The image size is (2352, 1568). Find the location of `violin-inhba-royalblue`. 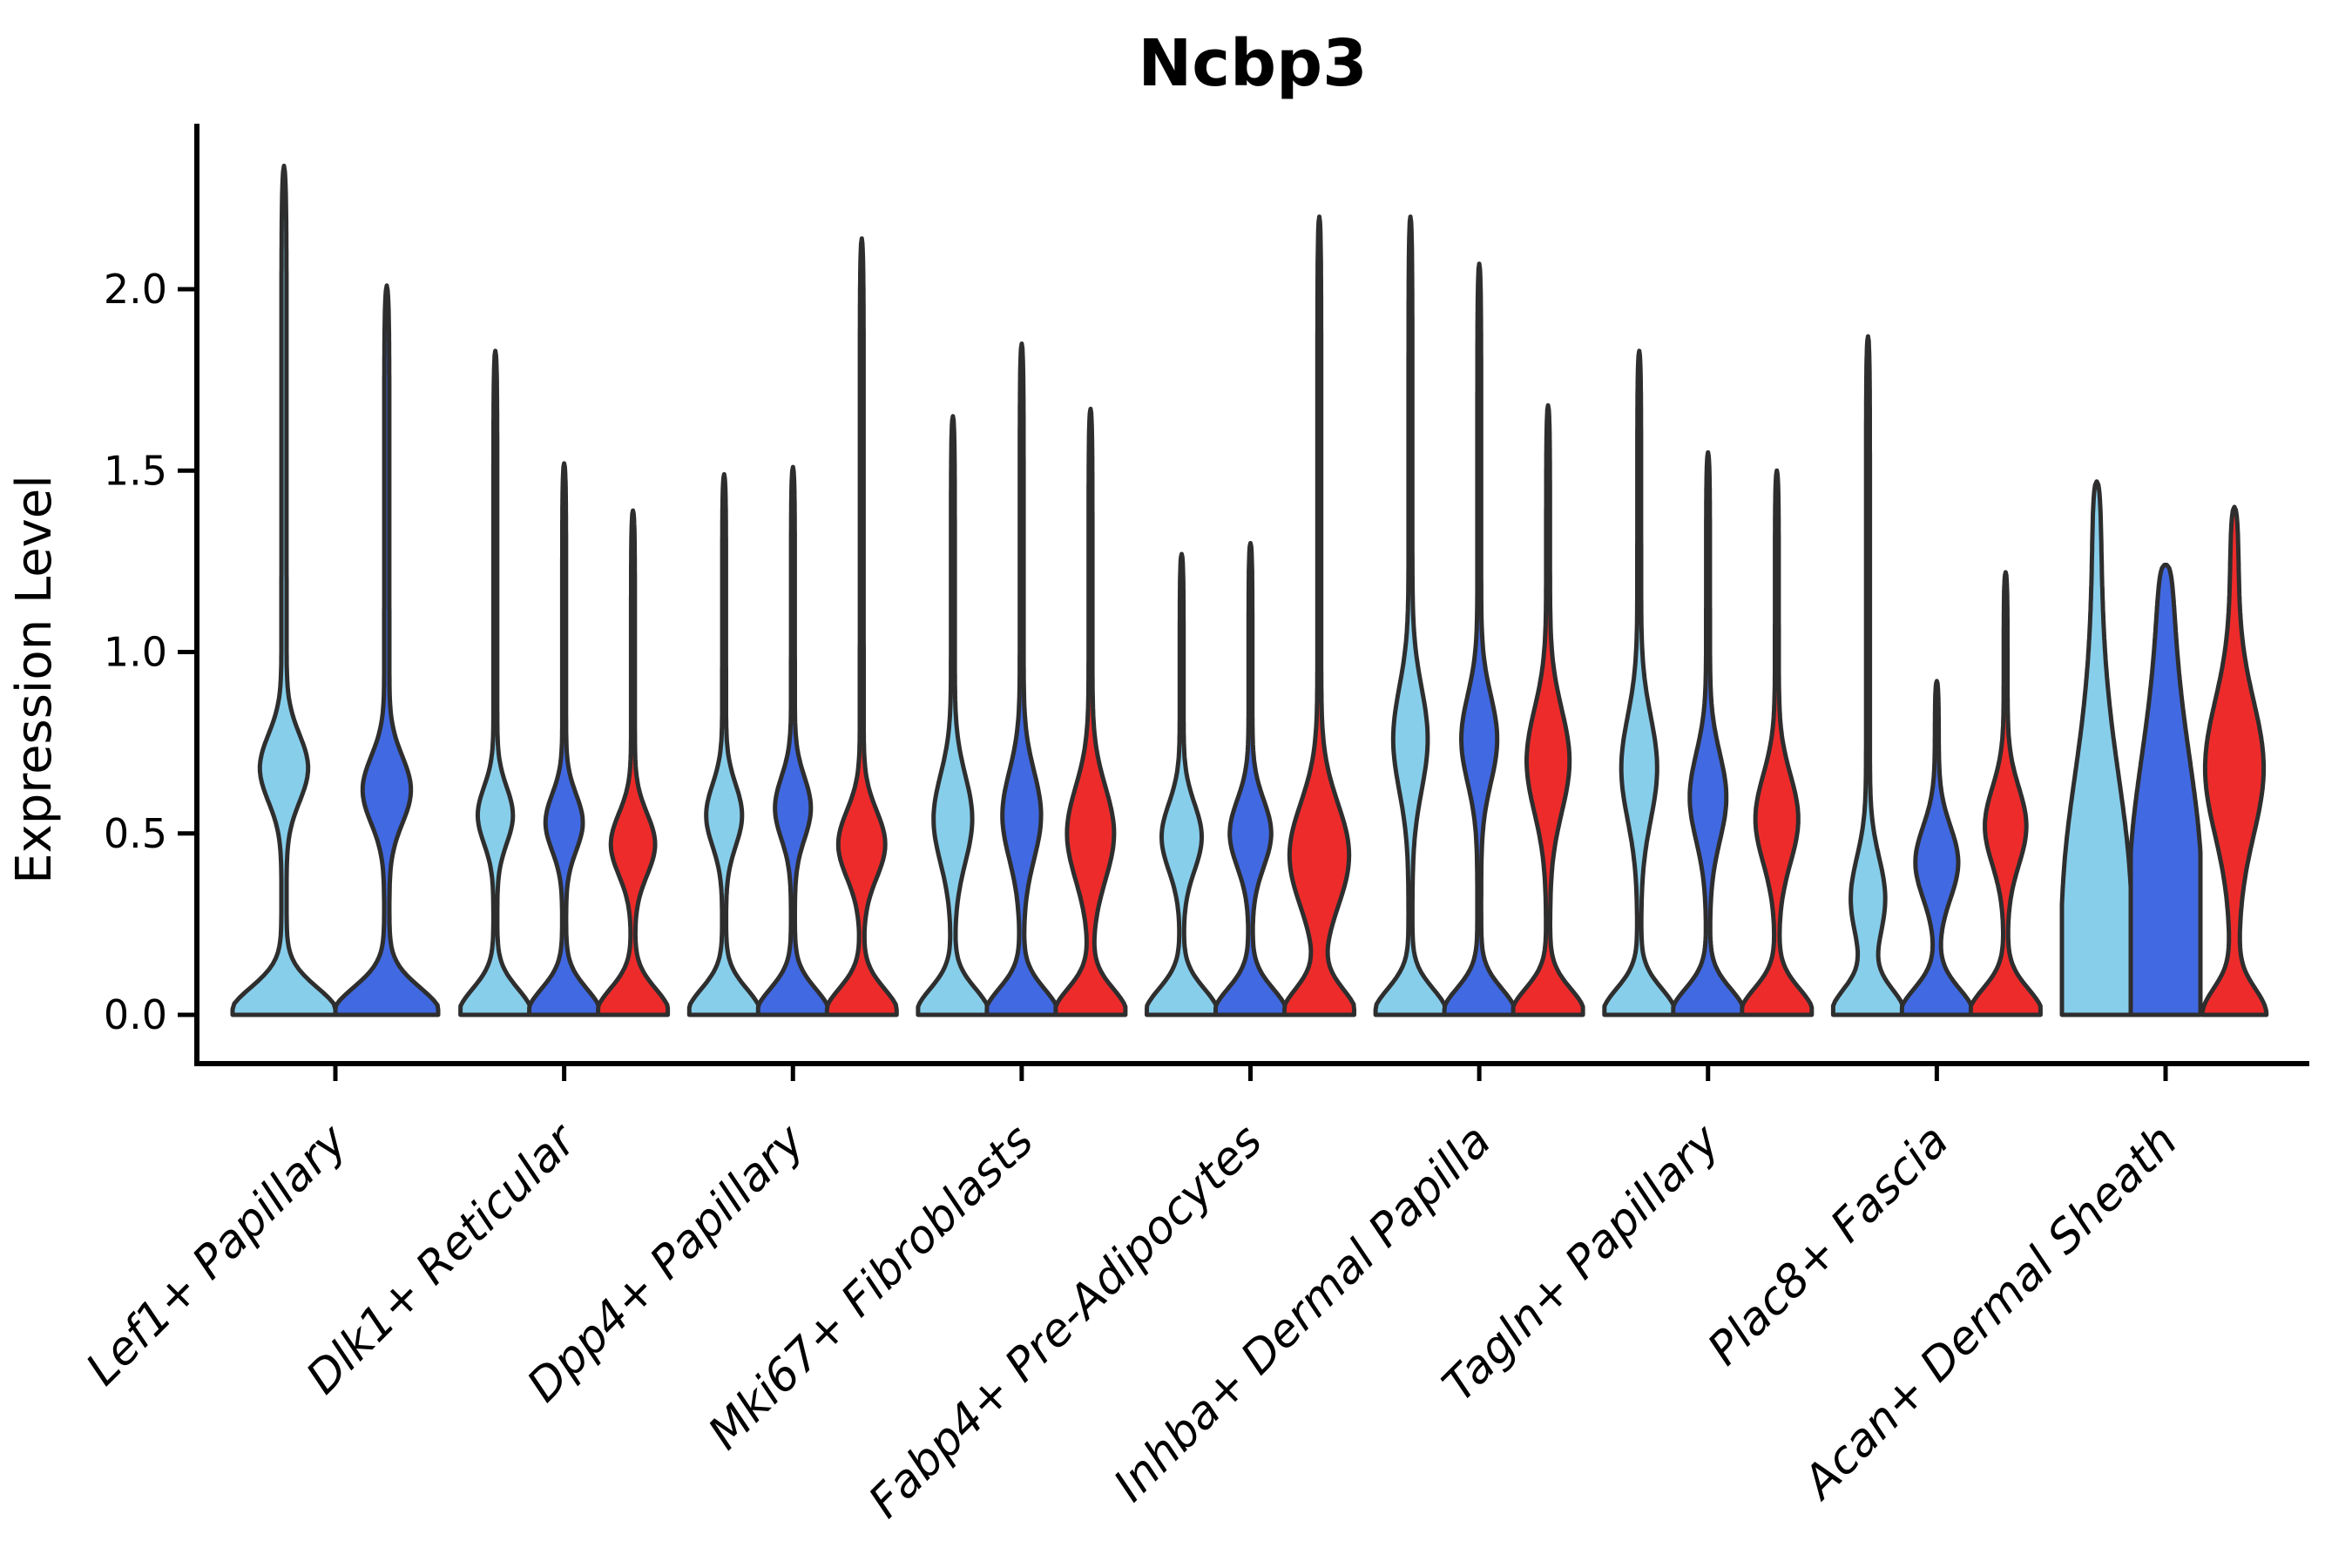

violin-inhba-royalblue is located at coordinates (1479, 639).